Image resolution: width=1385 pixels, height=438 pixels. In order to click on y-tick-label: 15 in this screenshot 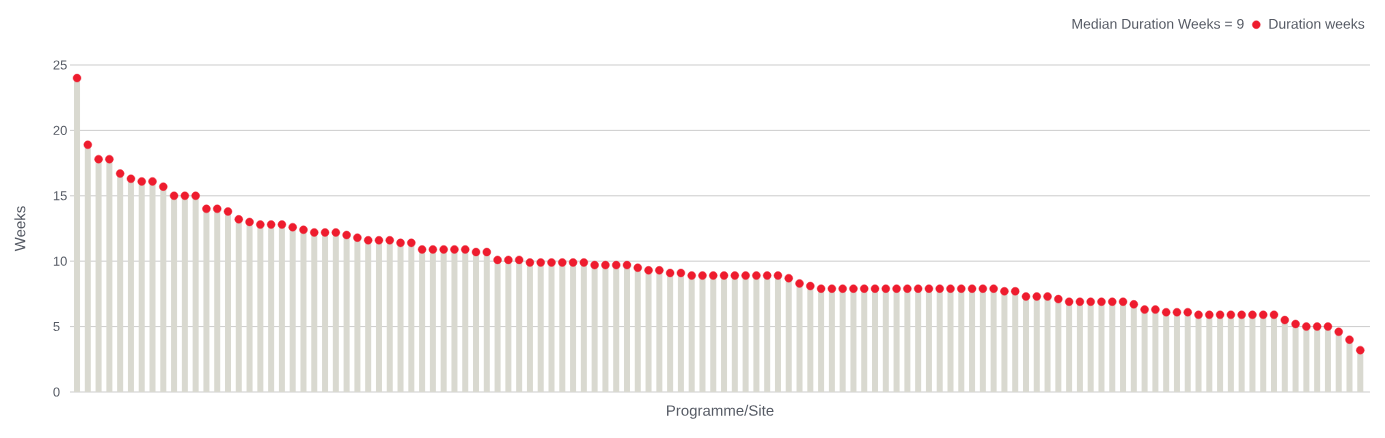, I will do `click(60, 196)`.